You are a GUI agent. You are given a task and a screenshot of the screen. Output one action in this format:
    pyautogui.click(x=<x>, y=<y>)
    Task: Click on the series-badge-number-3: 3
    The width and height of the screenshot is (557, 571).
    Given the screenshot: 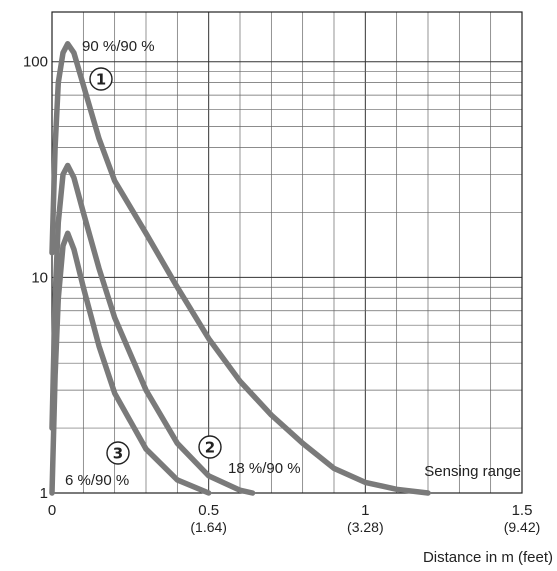 What is the action you would take?
    pyautogui.click(x=118, y=454)
    